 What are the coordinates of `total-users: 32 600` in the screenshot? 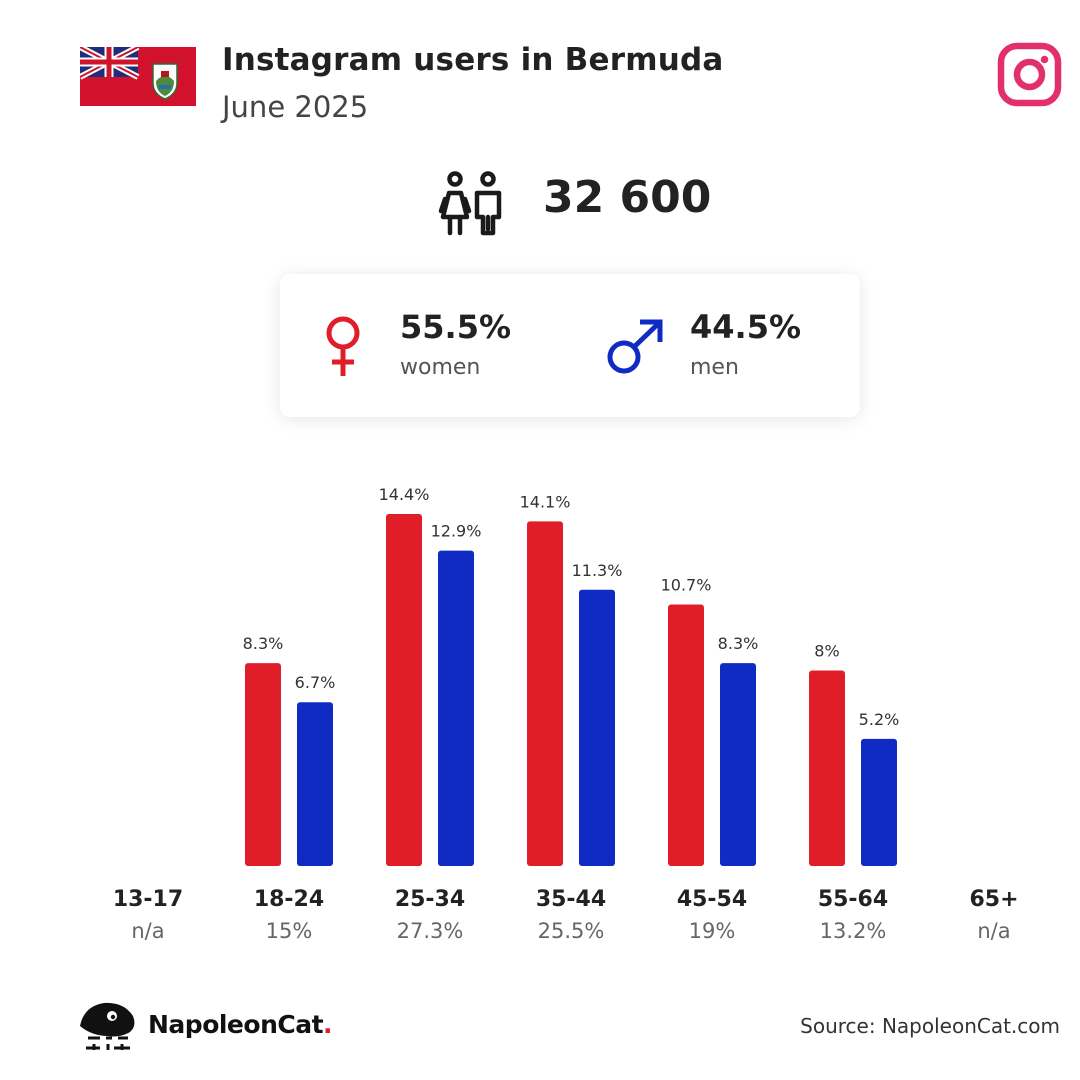 It's located at (627, 197).